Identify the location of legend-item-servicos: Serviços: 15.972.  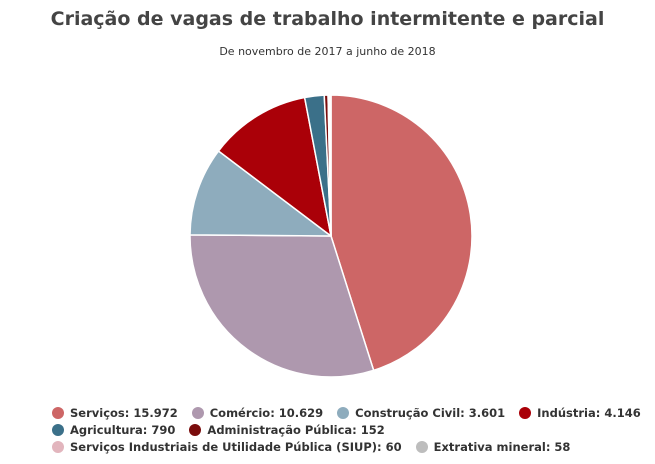
(115, 413).